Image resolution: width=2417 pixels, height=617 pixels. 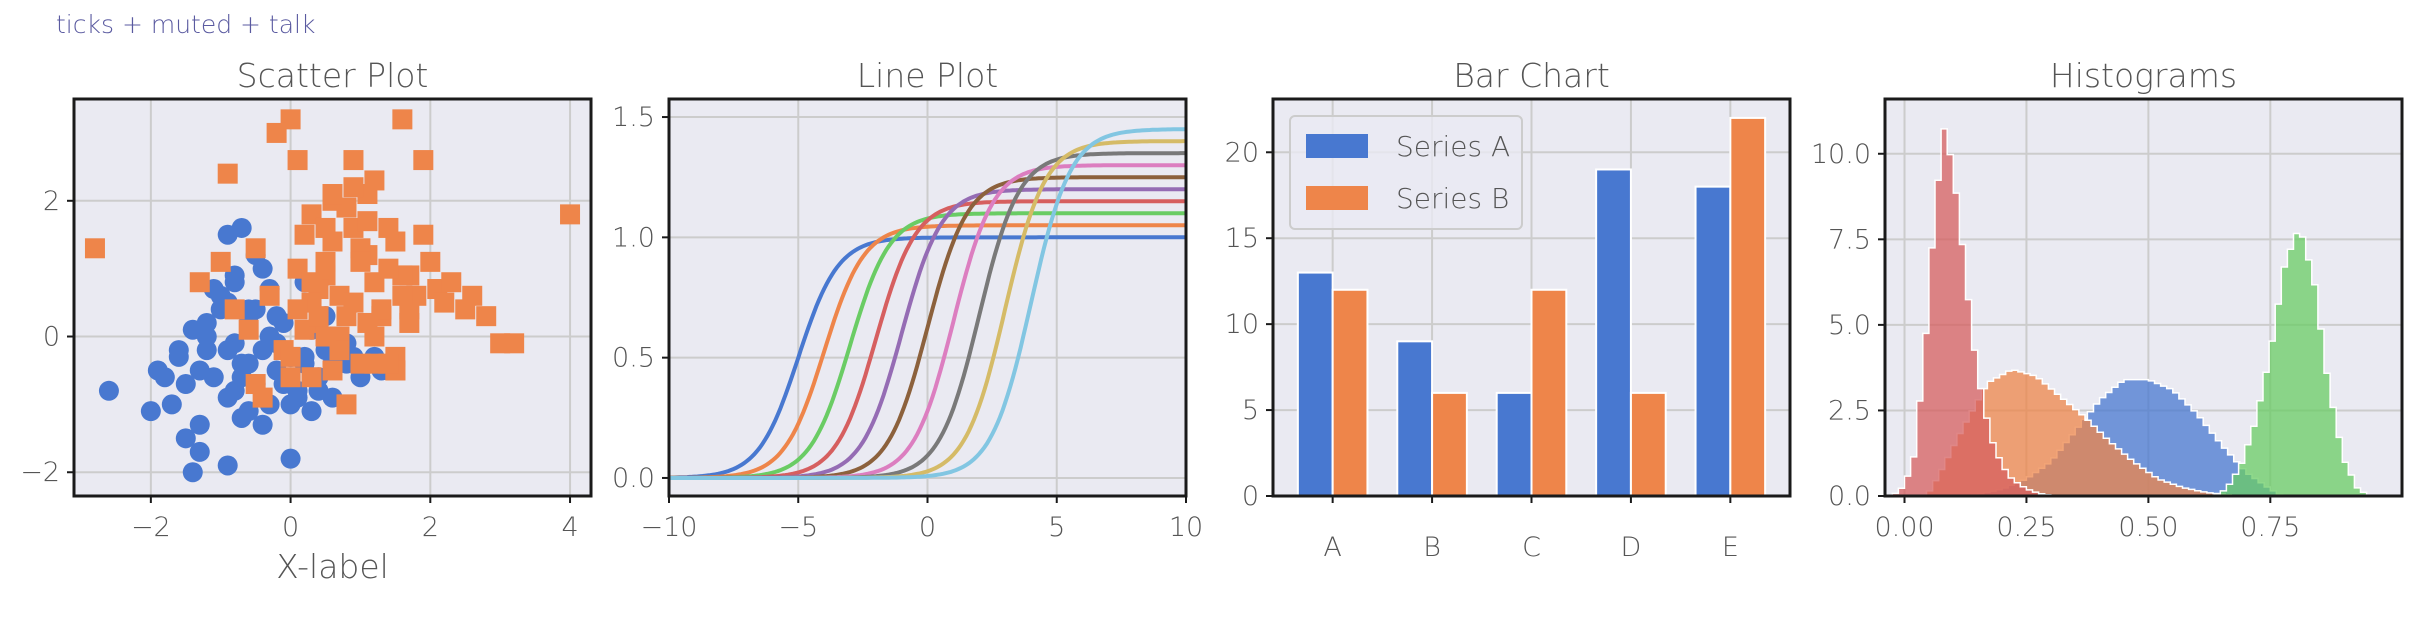 What do you see at coordinates (1242, 238) in the screenshot?
I see `y-tick-label: 15` at bounding box center [1242, 238].